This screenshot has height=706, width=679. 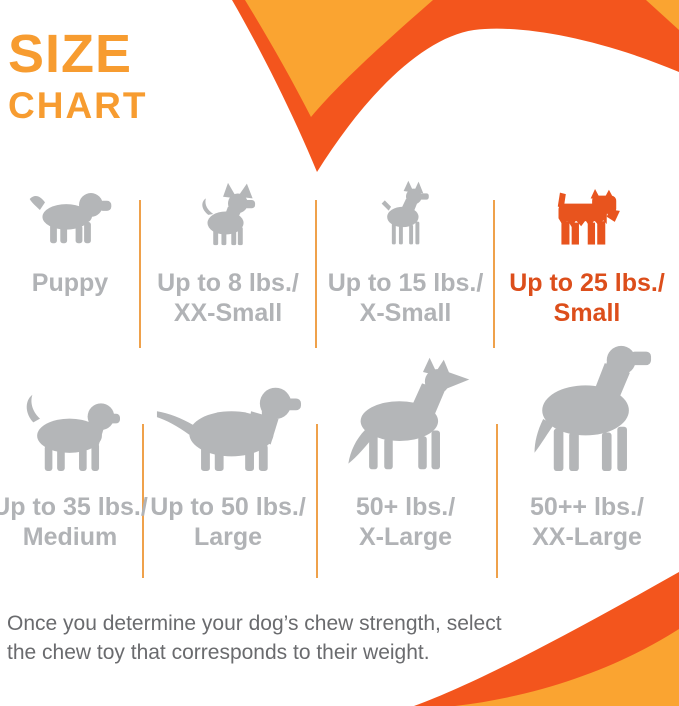 I want to click on min-pin-icon, so click(x=405, y=212).